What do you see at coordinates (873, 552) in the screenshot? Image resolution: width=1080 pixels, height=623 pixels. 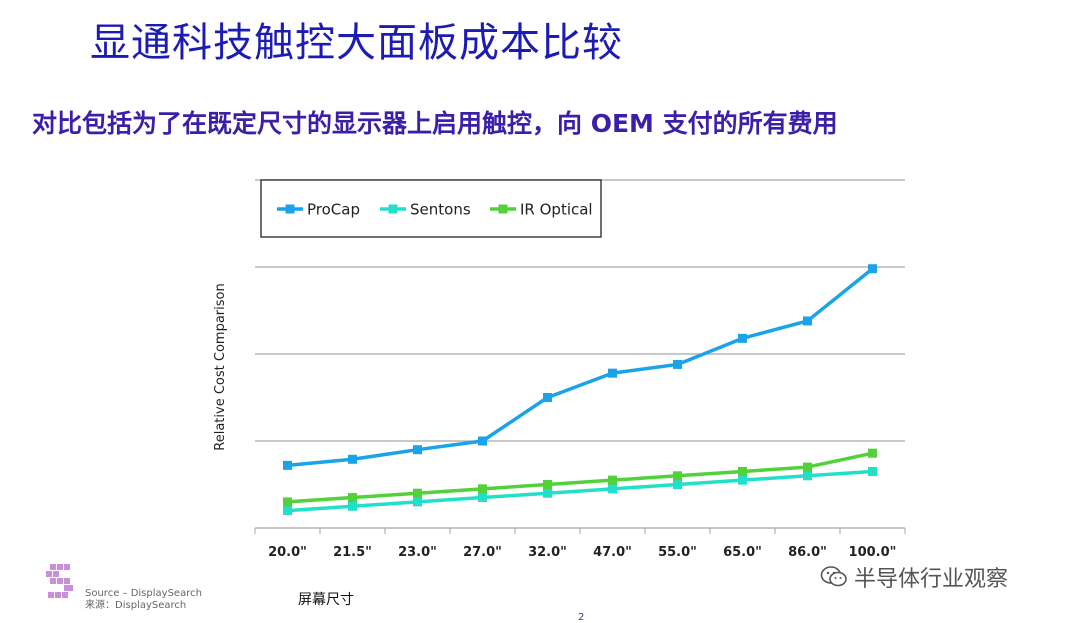 I see `x-tick-label: 100.0"` at bounding box center [873, 552].